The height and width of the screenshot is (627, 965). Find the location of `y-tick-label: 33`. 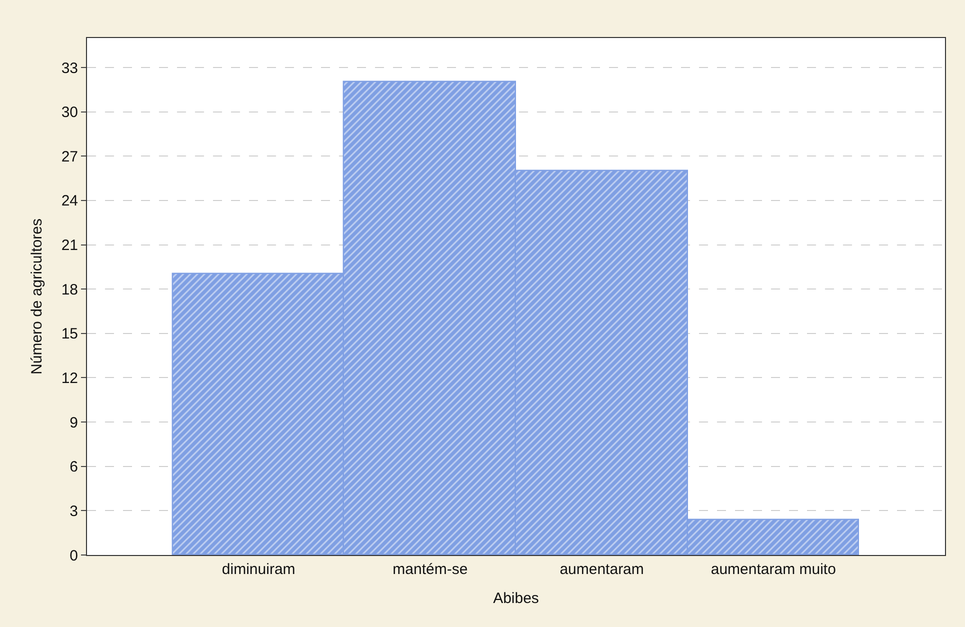

y-tick-label: 33 is located at coordinates (69, 68).